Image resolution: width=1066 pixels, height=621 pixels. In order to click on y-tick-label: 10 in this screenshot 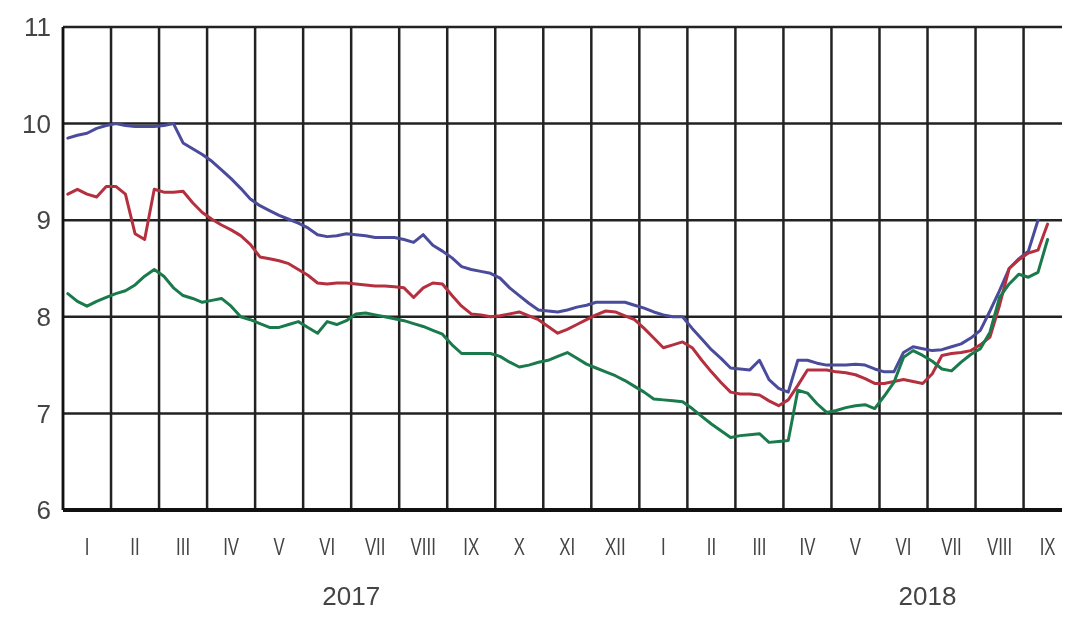, I will do `click(36, 123)`.